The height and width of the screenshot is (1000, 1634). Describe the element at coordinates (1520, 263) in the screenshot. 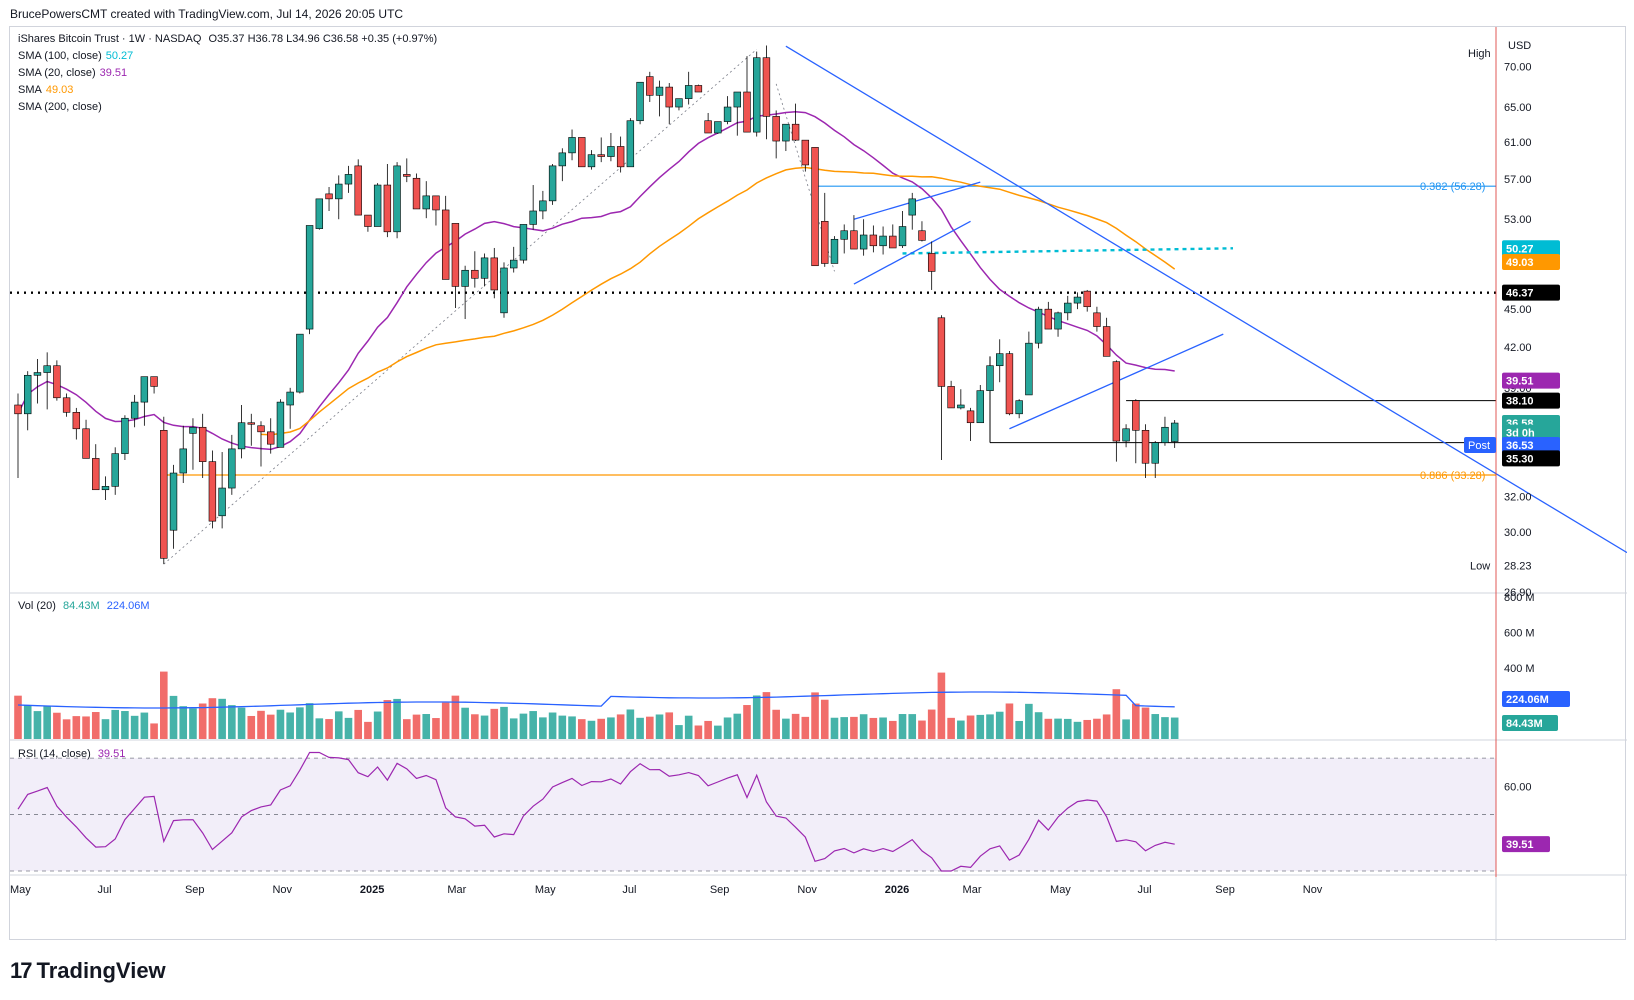

I see `price-badge-text: 49.03` at that location.